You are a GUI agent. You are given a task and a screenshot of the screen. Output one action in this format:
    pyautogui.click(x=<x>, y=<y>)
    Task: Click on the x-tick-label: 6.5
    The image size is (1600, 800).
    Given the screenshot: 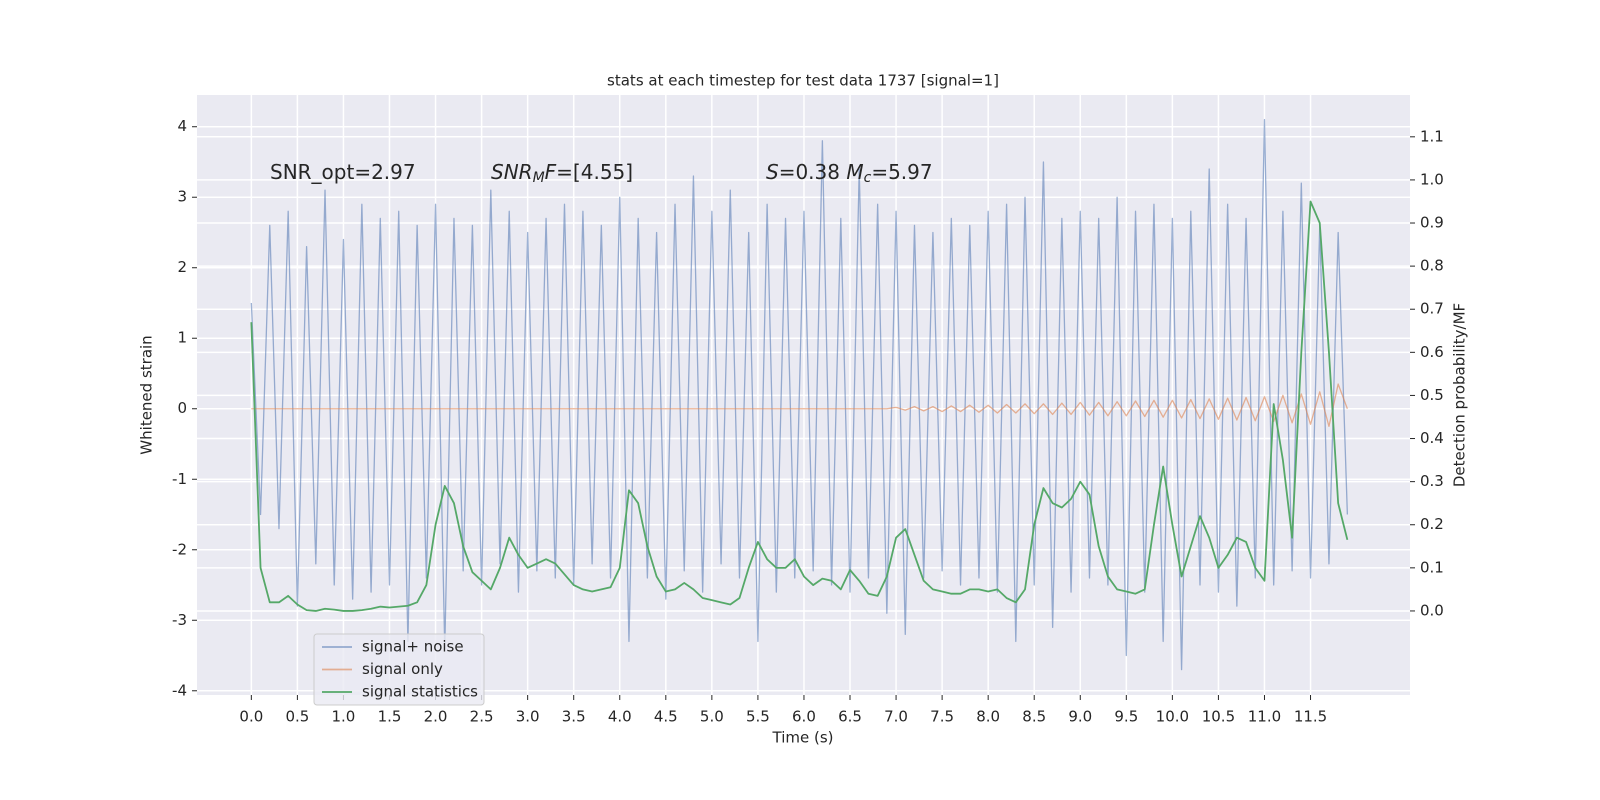 What is the action you would take?
    pyautogui.click(x=850, y=717)
    